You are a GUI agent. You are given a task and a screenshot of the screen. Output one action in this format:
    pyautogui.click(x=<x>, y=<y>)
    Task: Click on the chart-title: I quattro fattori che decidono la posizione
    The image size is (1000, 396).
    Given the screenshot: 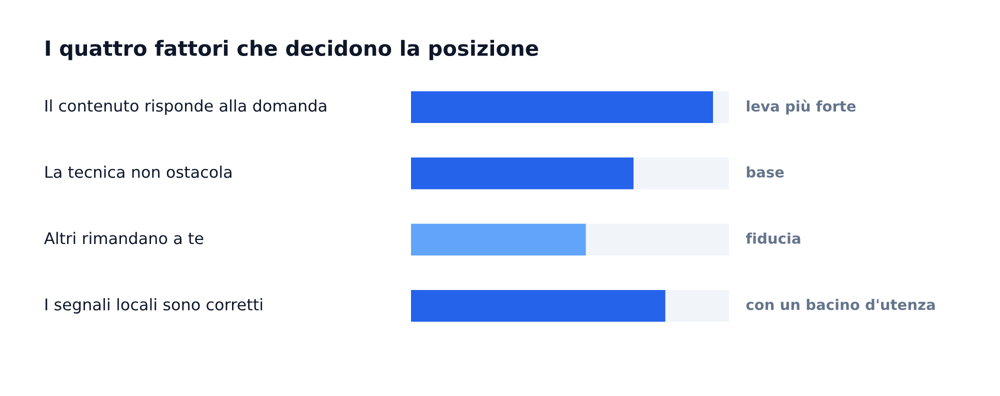 What is the action you would take?
    pyautogui.click(x=292, y=50)
    